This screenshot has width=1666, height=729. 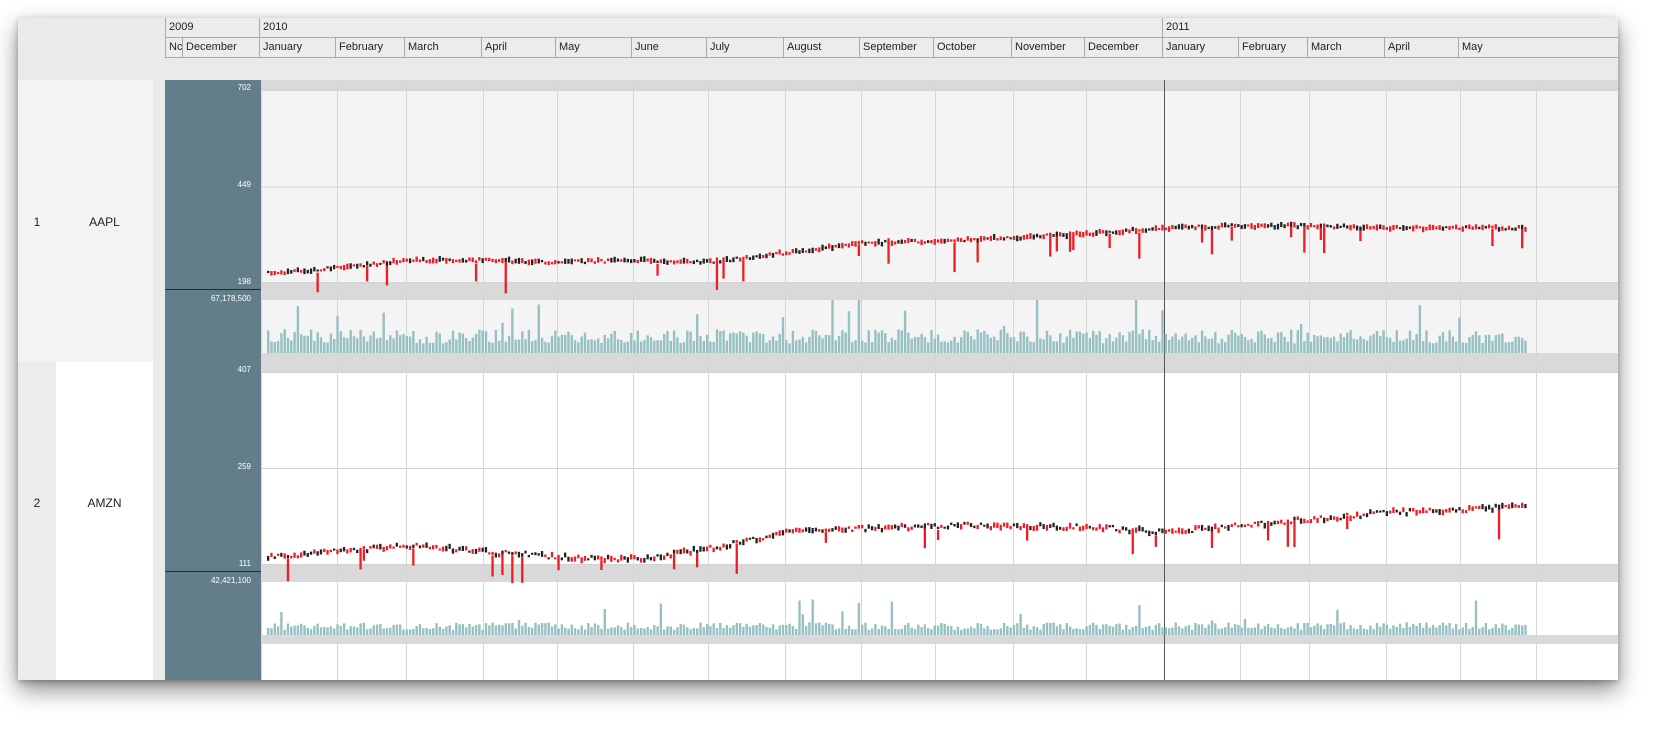 I want to click on month-cell: August, so click(x=821, y=48).